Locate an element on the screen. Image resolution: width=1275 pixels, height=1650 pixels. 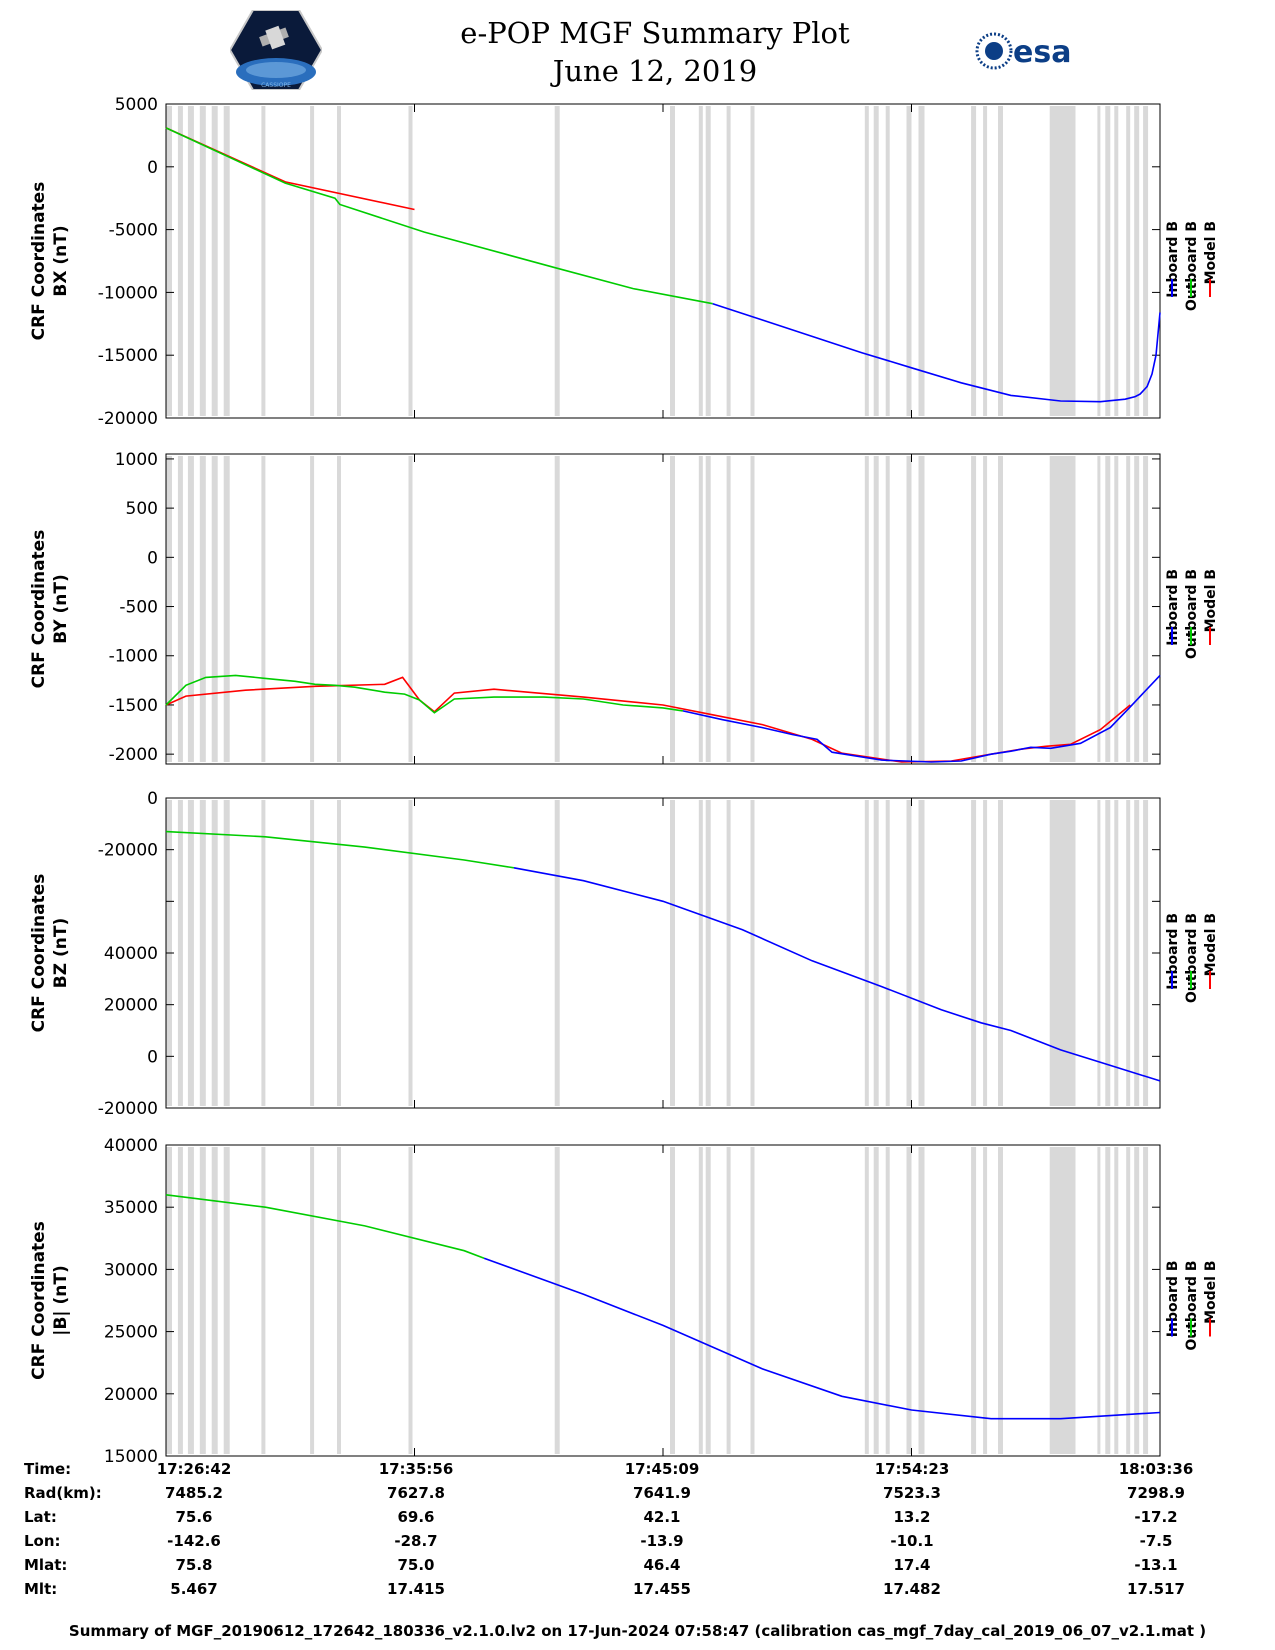
table-cell: 7298.9 is located at coordinates (1156, 1493).